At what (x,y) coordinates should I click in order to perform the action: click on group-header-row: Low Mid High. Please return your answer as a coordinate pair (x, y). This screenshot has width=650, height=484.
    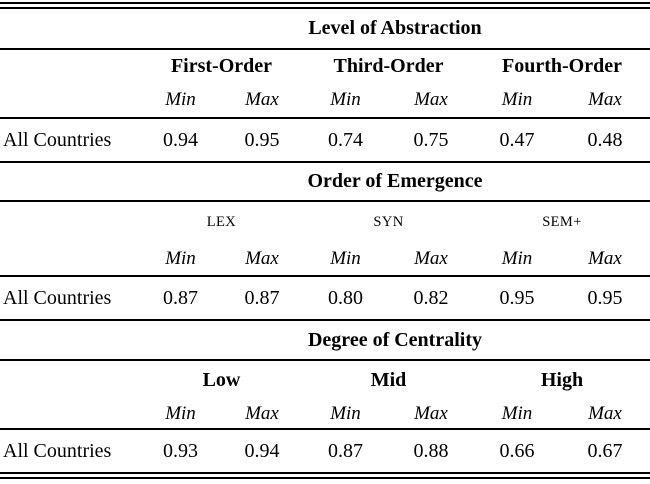
    Looking at the image, I should click on (325, 380).